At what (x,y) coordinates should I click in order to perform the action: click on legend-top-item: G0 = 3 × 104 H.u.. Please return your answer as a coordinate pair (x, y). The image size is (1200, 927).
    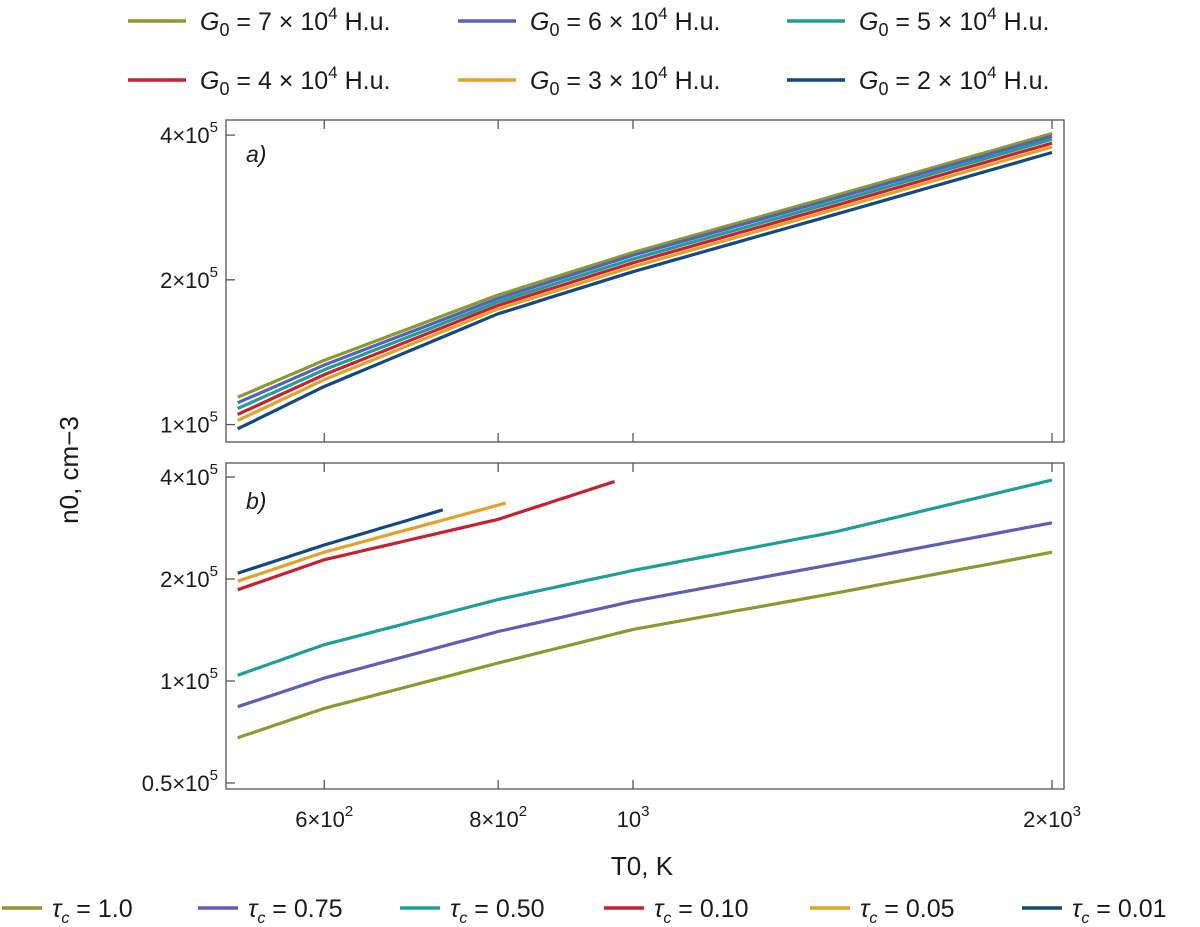
    Looking at the image, I should click on (589, 81).